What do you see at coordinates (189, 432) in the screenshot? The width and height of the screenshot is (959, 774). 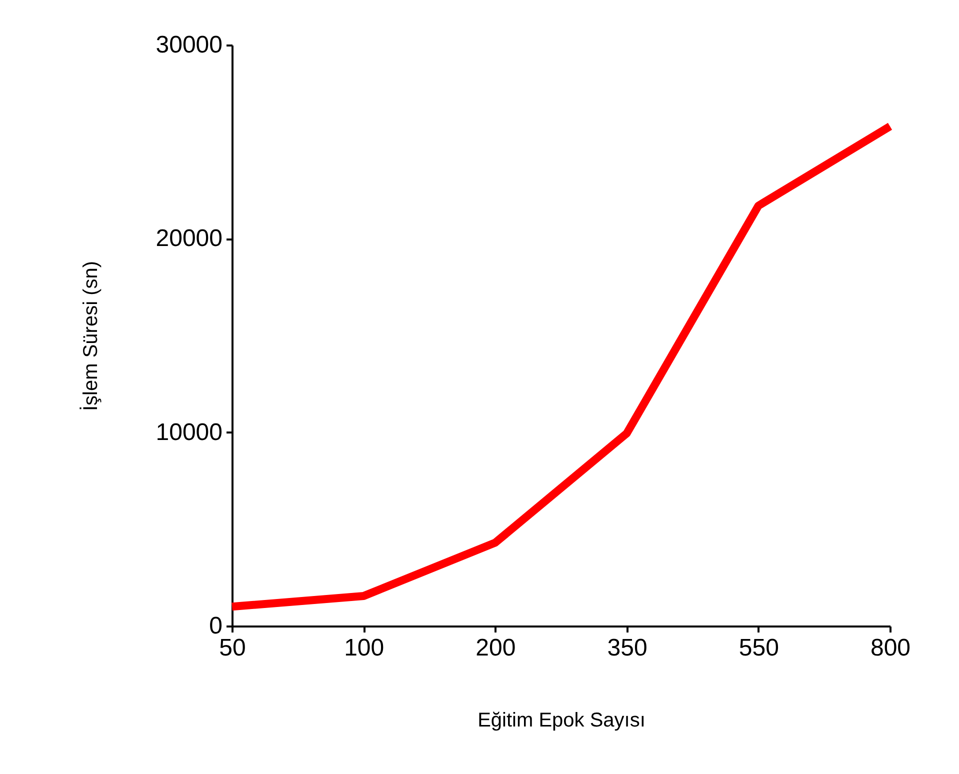 I see `y-tick-label: 10000` at bounding box center [189, 432].